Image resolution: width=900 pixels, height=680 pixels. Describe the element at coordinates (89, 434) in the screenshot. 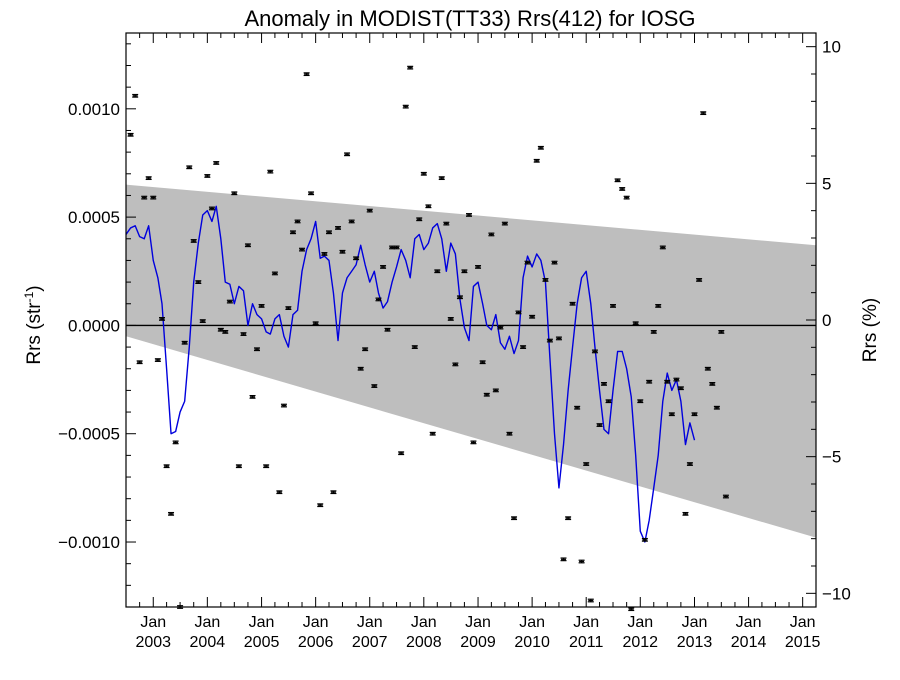

I see `y-left-tick-label: −0.0005` at that location.